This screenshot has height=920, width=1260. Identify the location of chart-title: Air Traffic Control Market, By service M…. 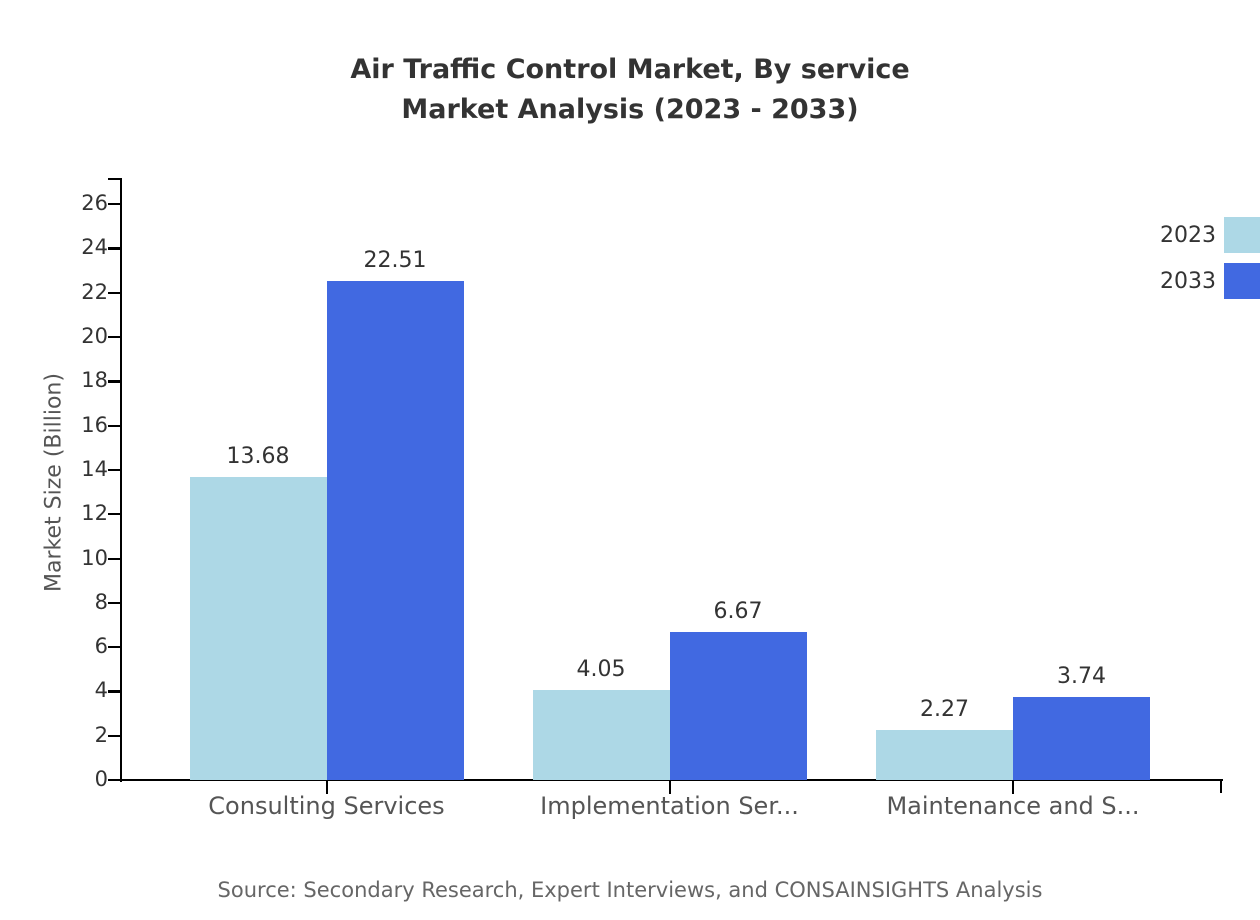
(630, 90).